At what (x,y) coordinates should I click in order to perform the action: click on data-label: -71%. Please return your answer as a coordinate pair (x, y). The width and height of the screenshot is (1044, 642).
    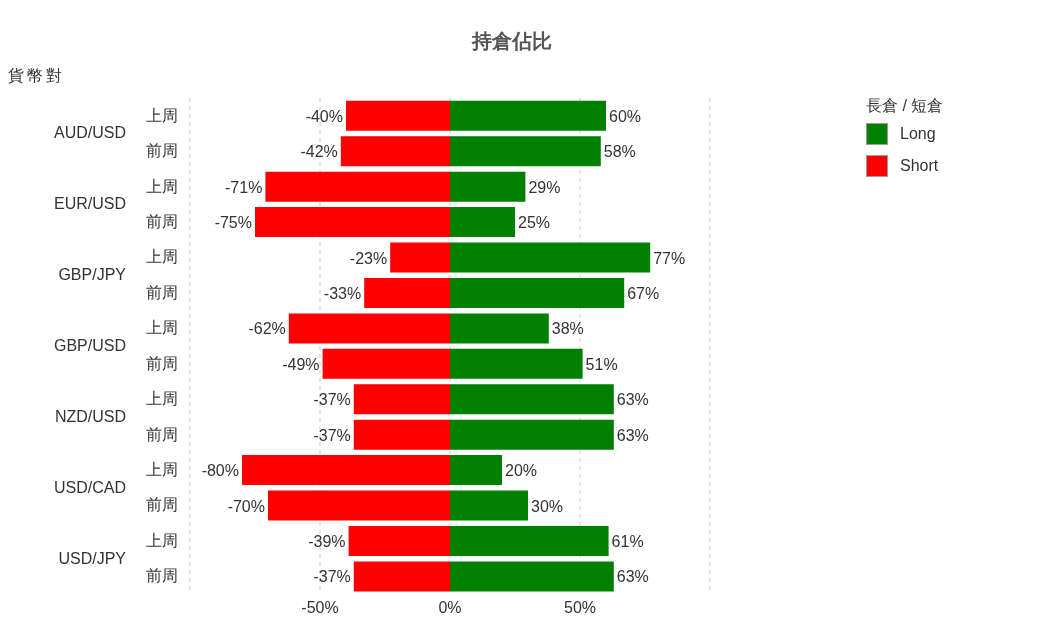
    Looking at the image, I should click on (244, 187).